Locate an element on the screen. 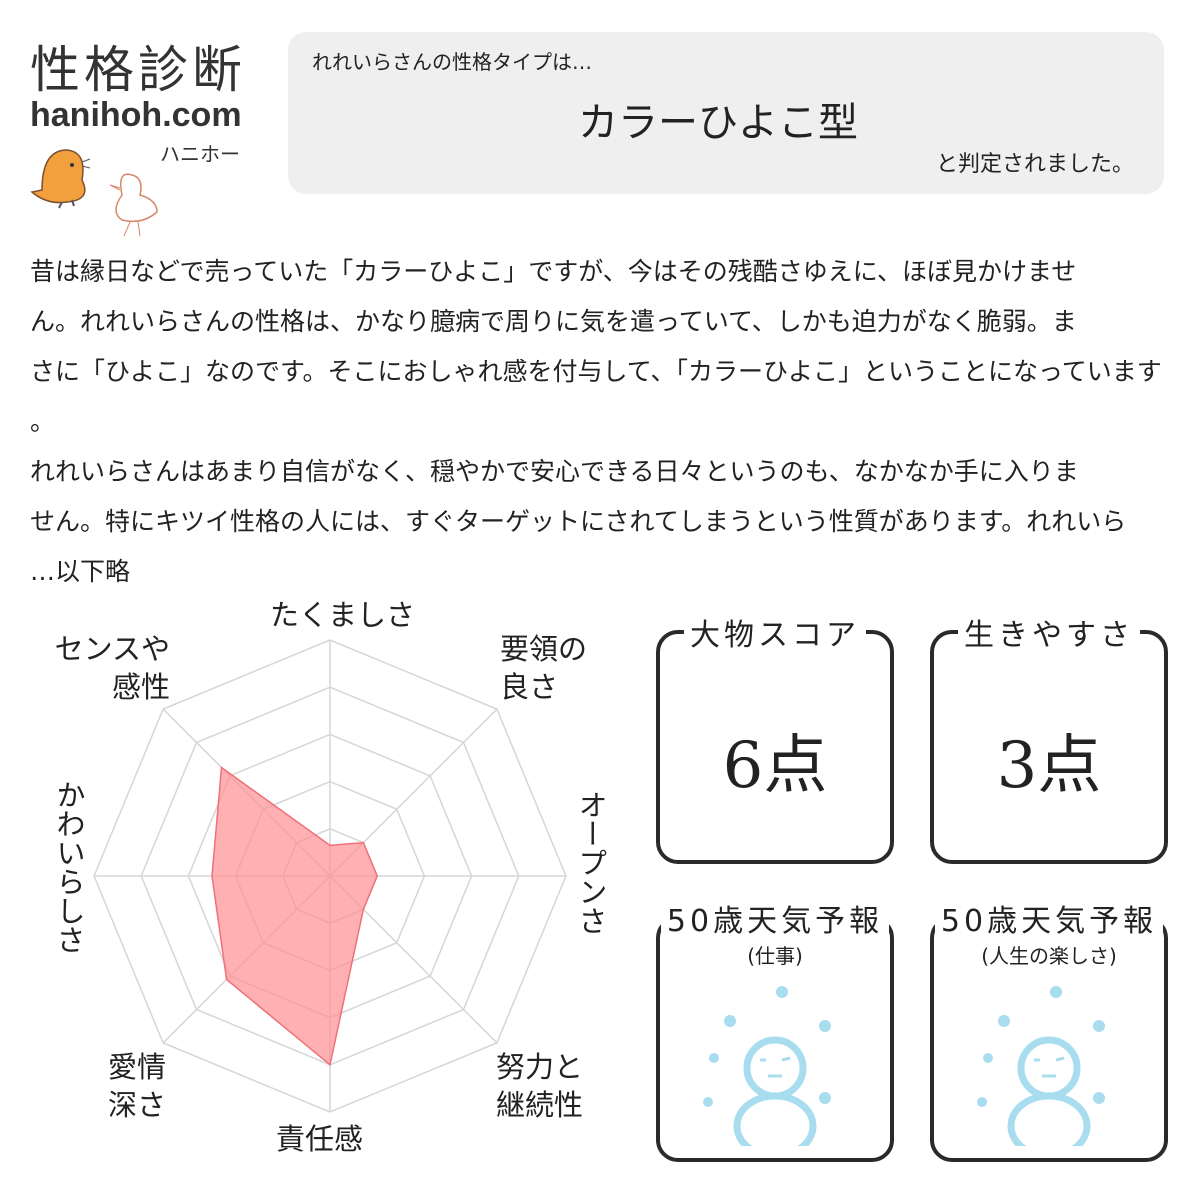  score-card: 大物スコア 6点 is located at coordinates (775, 741).